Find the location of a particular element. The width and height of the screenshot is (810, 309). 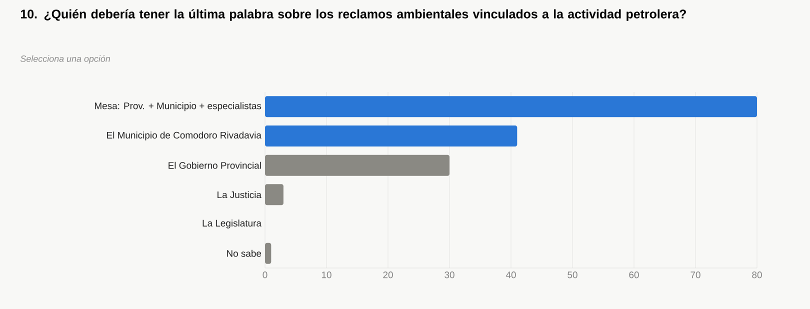

x-tick-label: 50 is located at coordinates (573, 275).